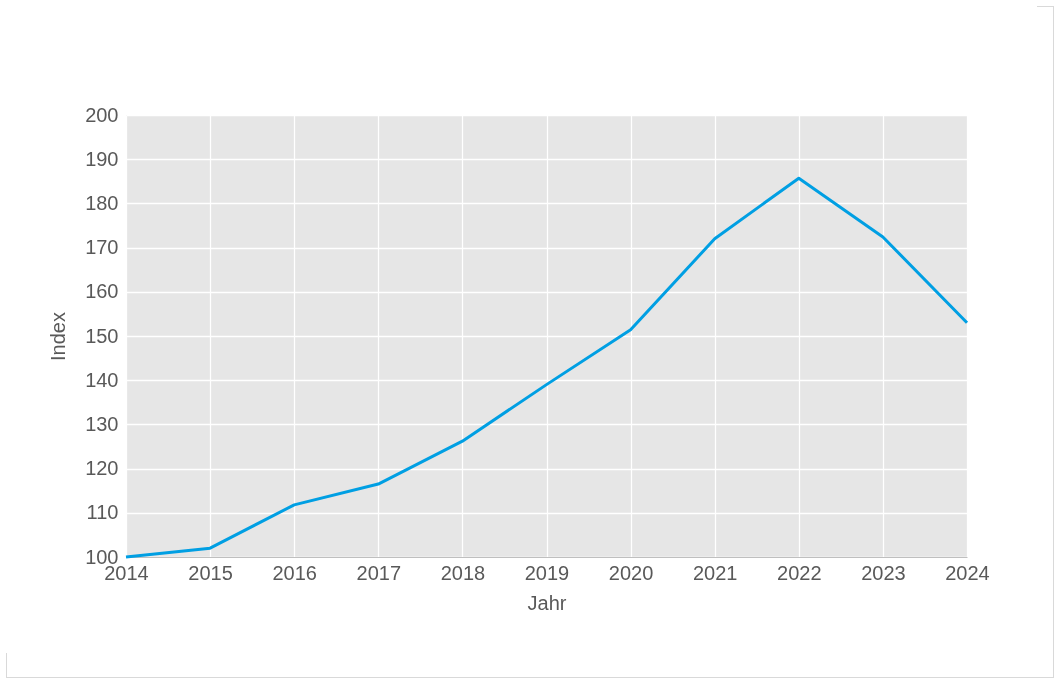 Image resolution: width=1059 pixels, height=682 pixels. I want to click on y-tick-label: 110, so click(102, 512).